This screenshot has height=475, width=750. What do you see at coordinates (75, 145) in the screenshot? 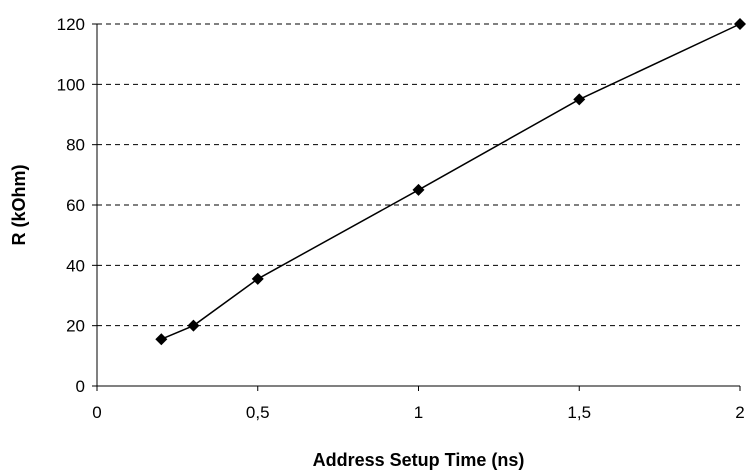
I see `y-tick-label: 80` at bounding box center [75, 145].